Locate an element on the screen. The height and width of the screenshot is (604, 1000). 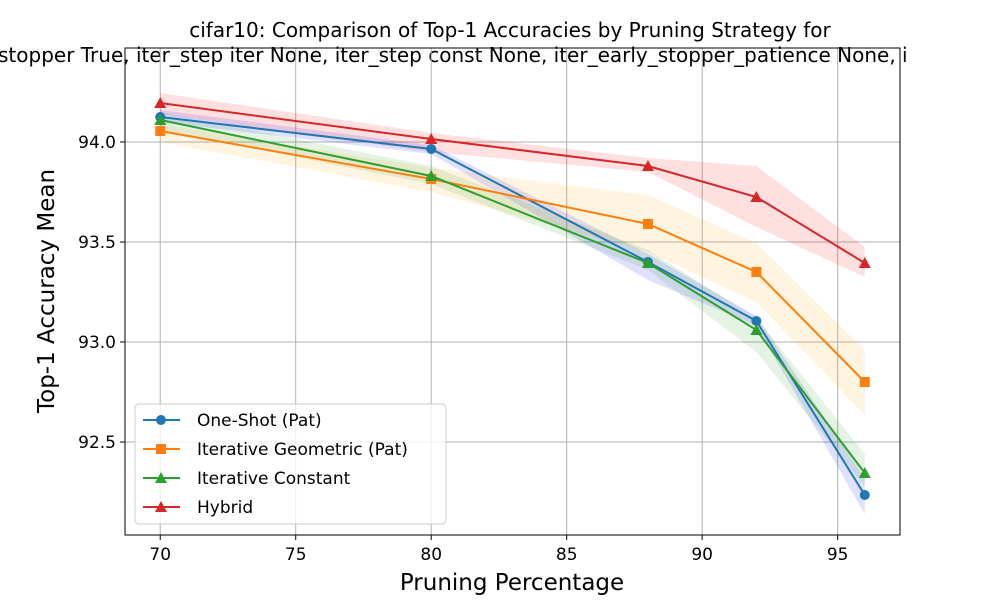
legend-label: Iterative Constant is located at coordinates (274, 479).